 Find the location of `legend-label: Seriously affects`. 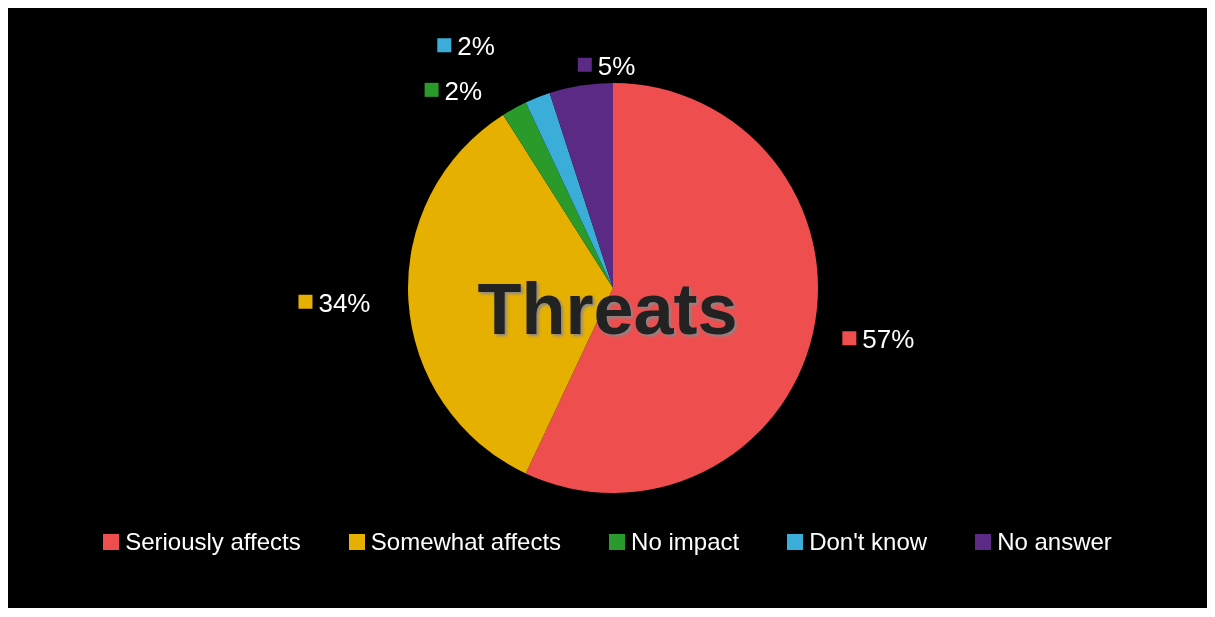

legend-label: Seriously affects is located at coordinates (213, 542).